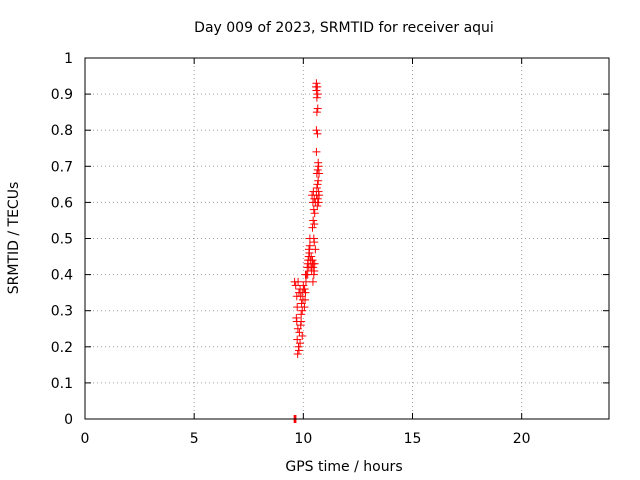 The width and height of the screenshot is (640, 480). I want to click on y-tick-label: 0.8, so click(62, 131).